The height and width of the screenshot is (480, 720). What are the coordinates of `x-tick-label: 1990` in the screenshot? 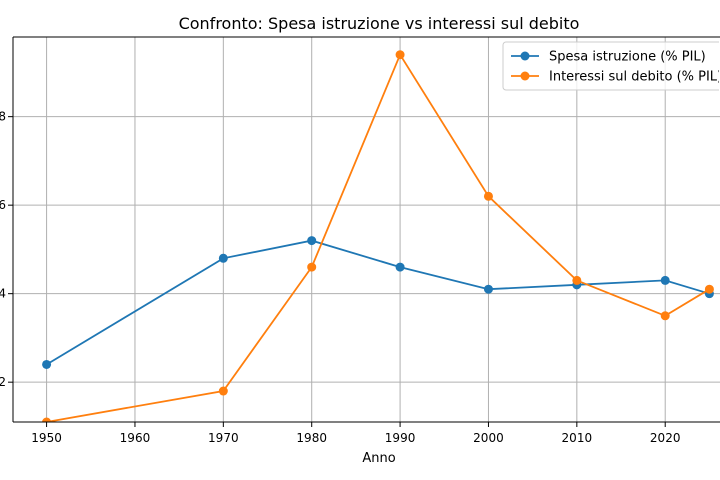 It's located at (400, 438).